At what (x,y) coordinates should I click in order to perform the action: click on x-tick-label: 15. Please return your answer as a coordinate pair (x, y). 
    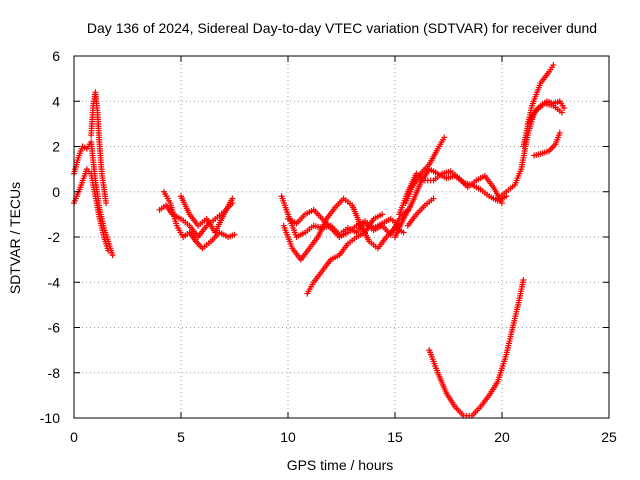
    Looking at the image, I should click on (395, 437).